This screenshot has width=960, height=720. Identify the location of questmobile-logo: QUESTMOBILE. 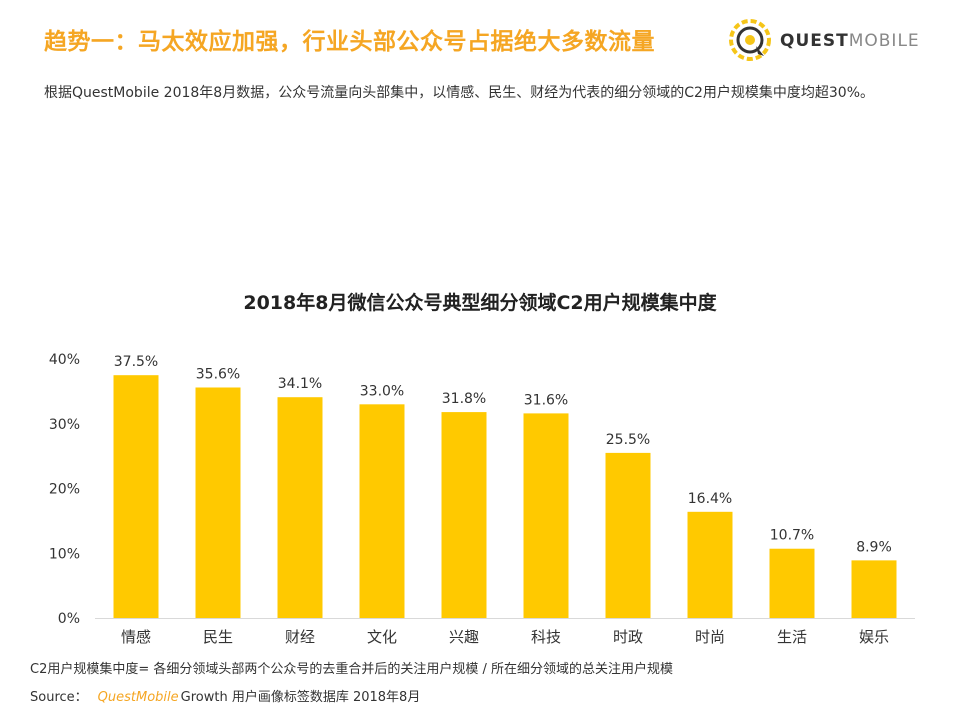
(826, 40).